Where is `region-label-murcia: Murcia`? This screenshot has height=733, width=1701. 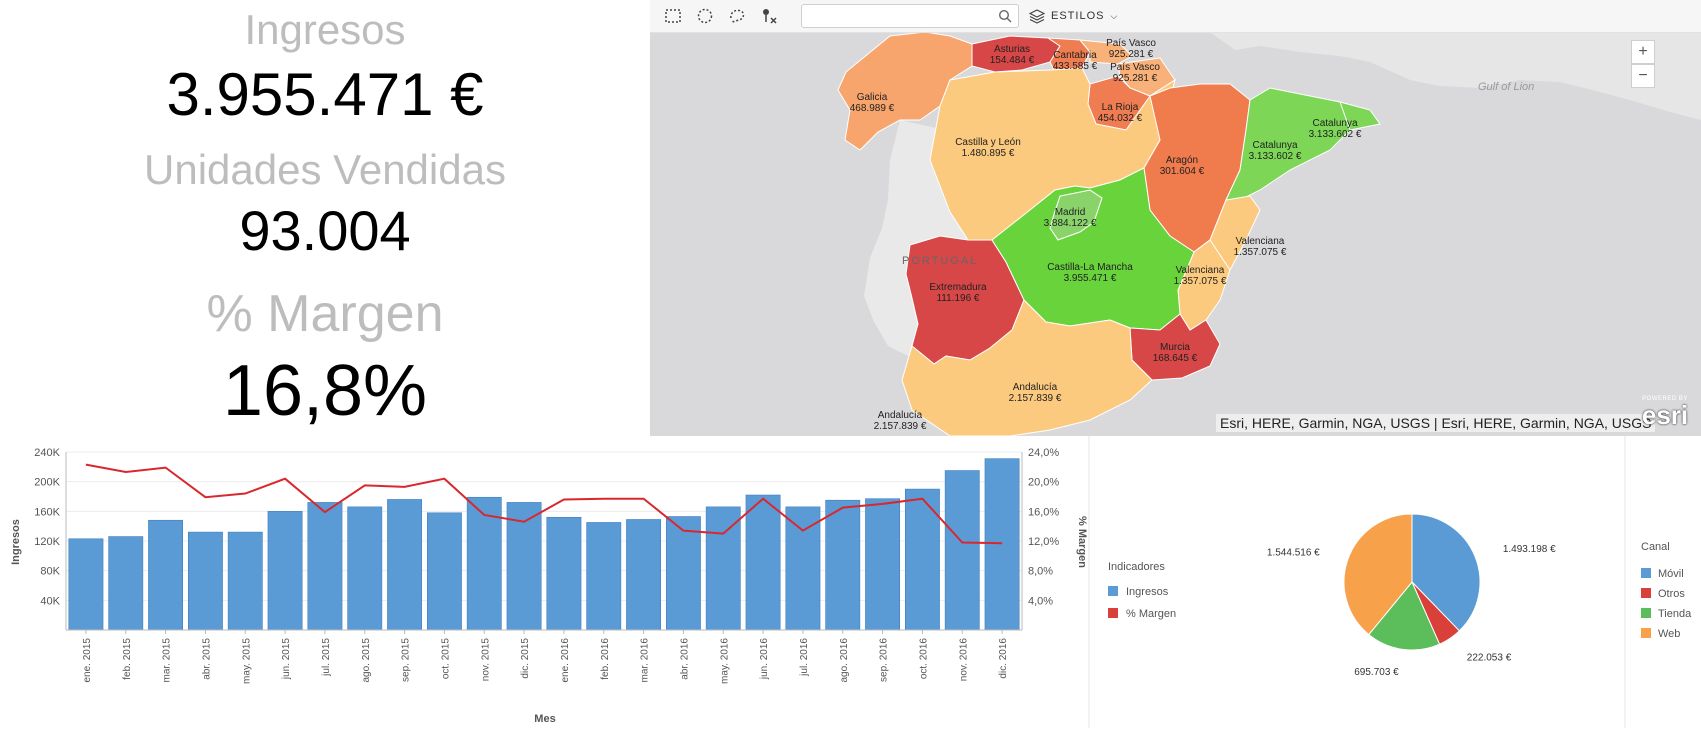
region-label-murcia: Murcia is located at coordinates (1175, 347).